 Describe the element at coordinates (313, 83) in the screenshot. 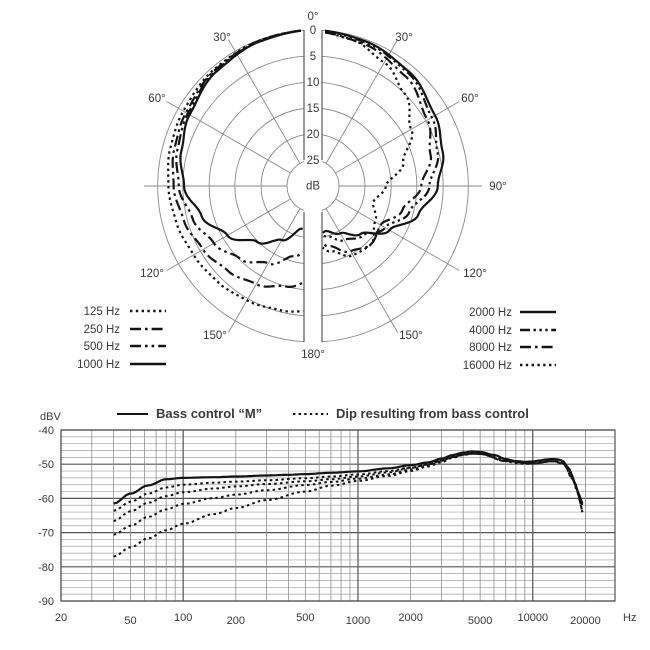

I see `svg-text: 10` at that location.